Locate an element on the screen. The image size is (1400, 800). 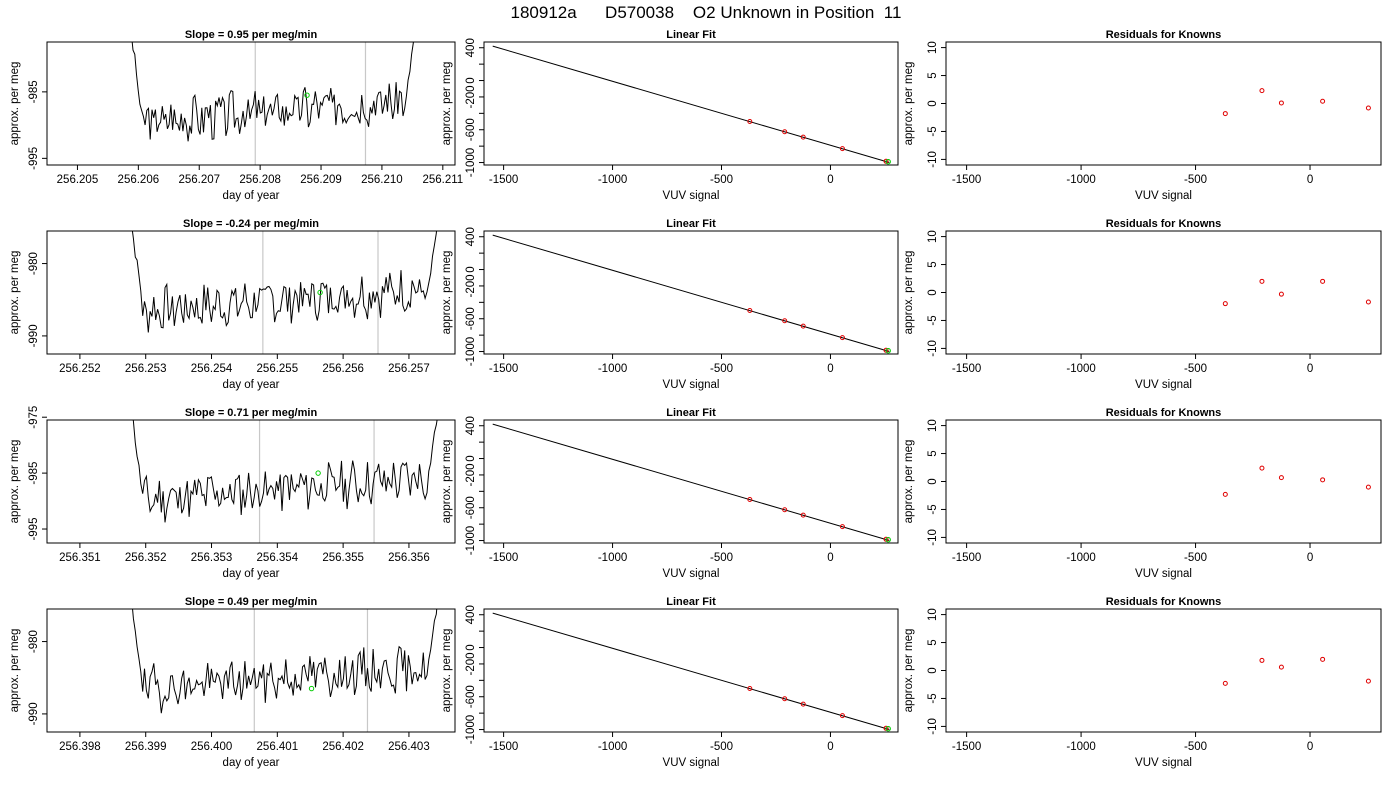
y-tick-label: -600 is located at coordinates (471, 129).